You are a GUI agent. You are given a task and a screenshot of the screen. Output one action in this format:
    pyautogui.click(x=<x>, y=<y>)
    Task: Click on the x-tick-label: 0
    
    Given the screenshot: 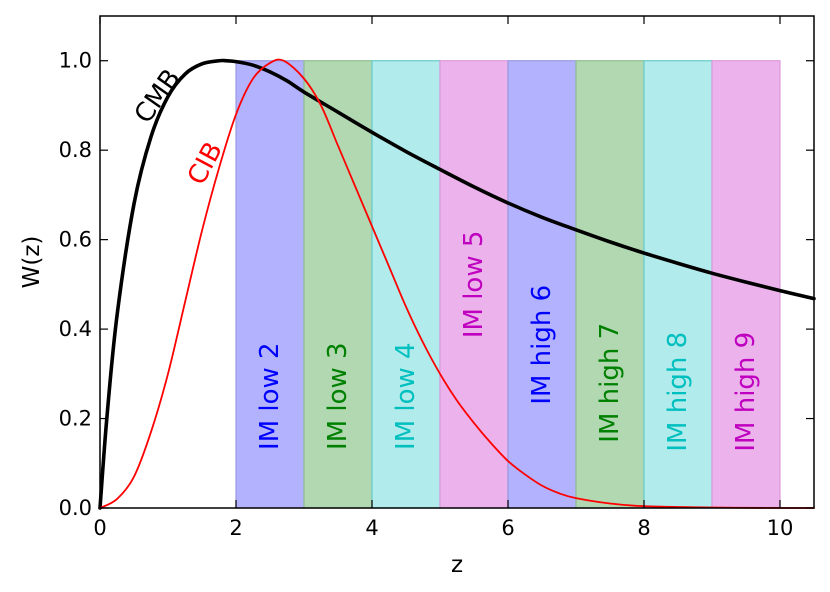 What is the action you would take?
    pyautogui.click(x=99, y=528)
    